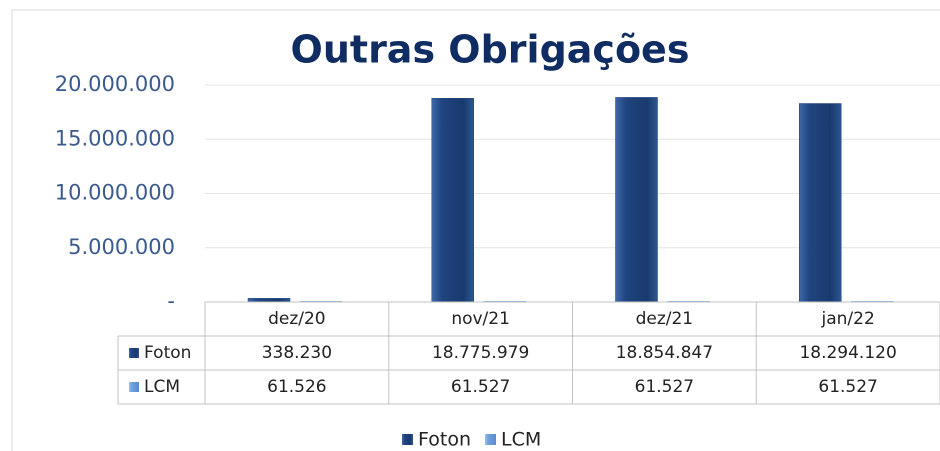 The height and width of the screenshot is (451, 940). Describe the element at coordinates (297, 353) in the screenshot. I see `table-value: 338.230` at that location.